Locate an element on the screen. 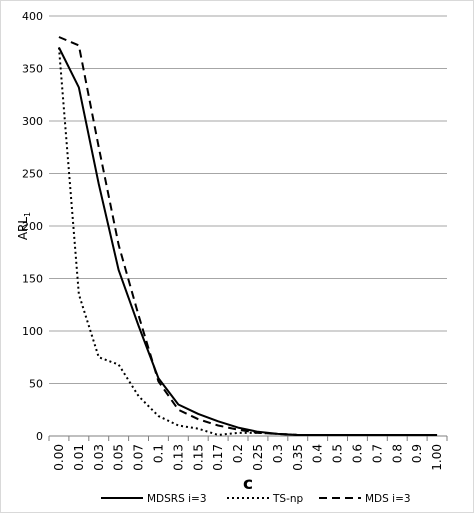 Image resolution: width=474 pixels, height=516 pixels. x-tick-label: 0.03 is located at coordinates (99, 457).